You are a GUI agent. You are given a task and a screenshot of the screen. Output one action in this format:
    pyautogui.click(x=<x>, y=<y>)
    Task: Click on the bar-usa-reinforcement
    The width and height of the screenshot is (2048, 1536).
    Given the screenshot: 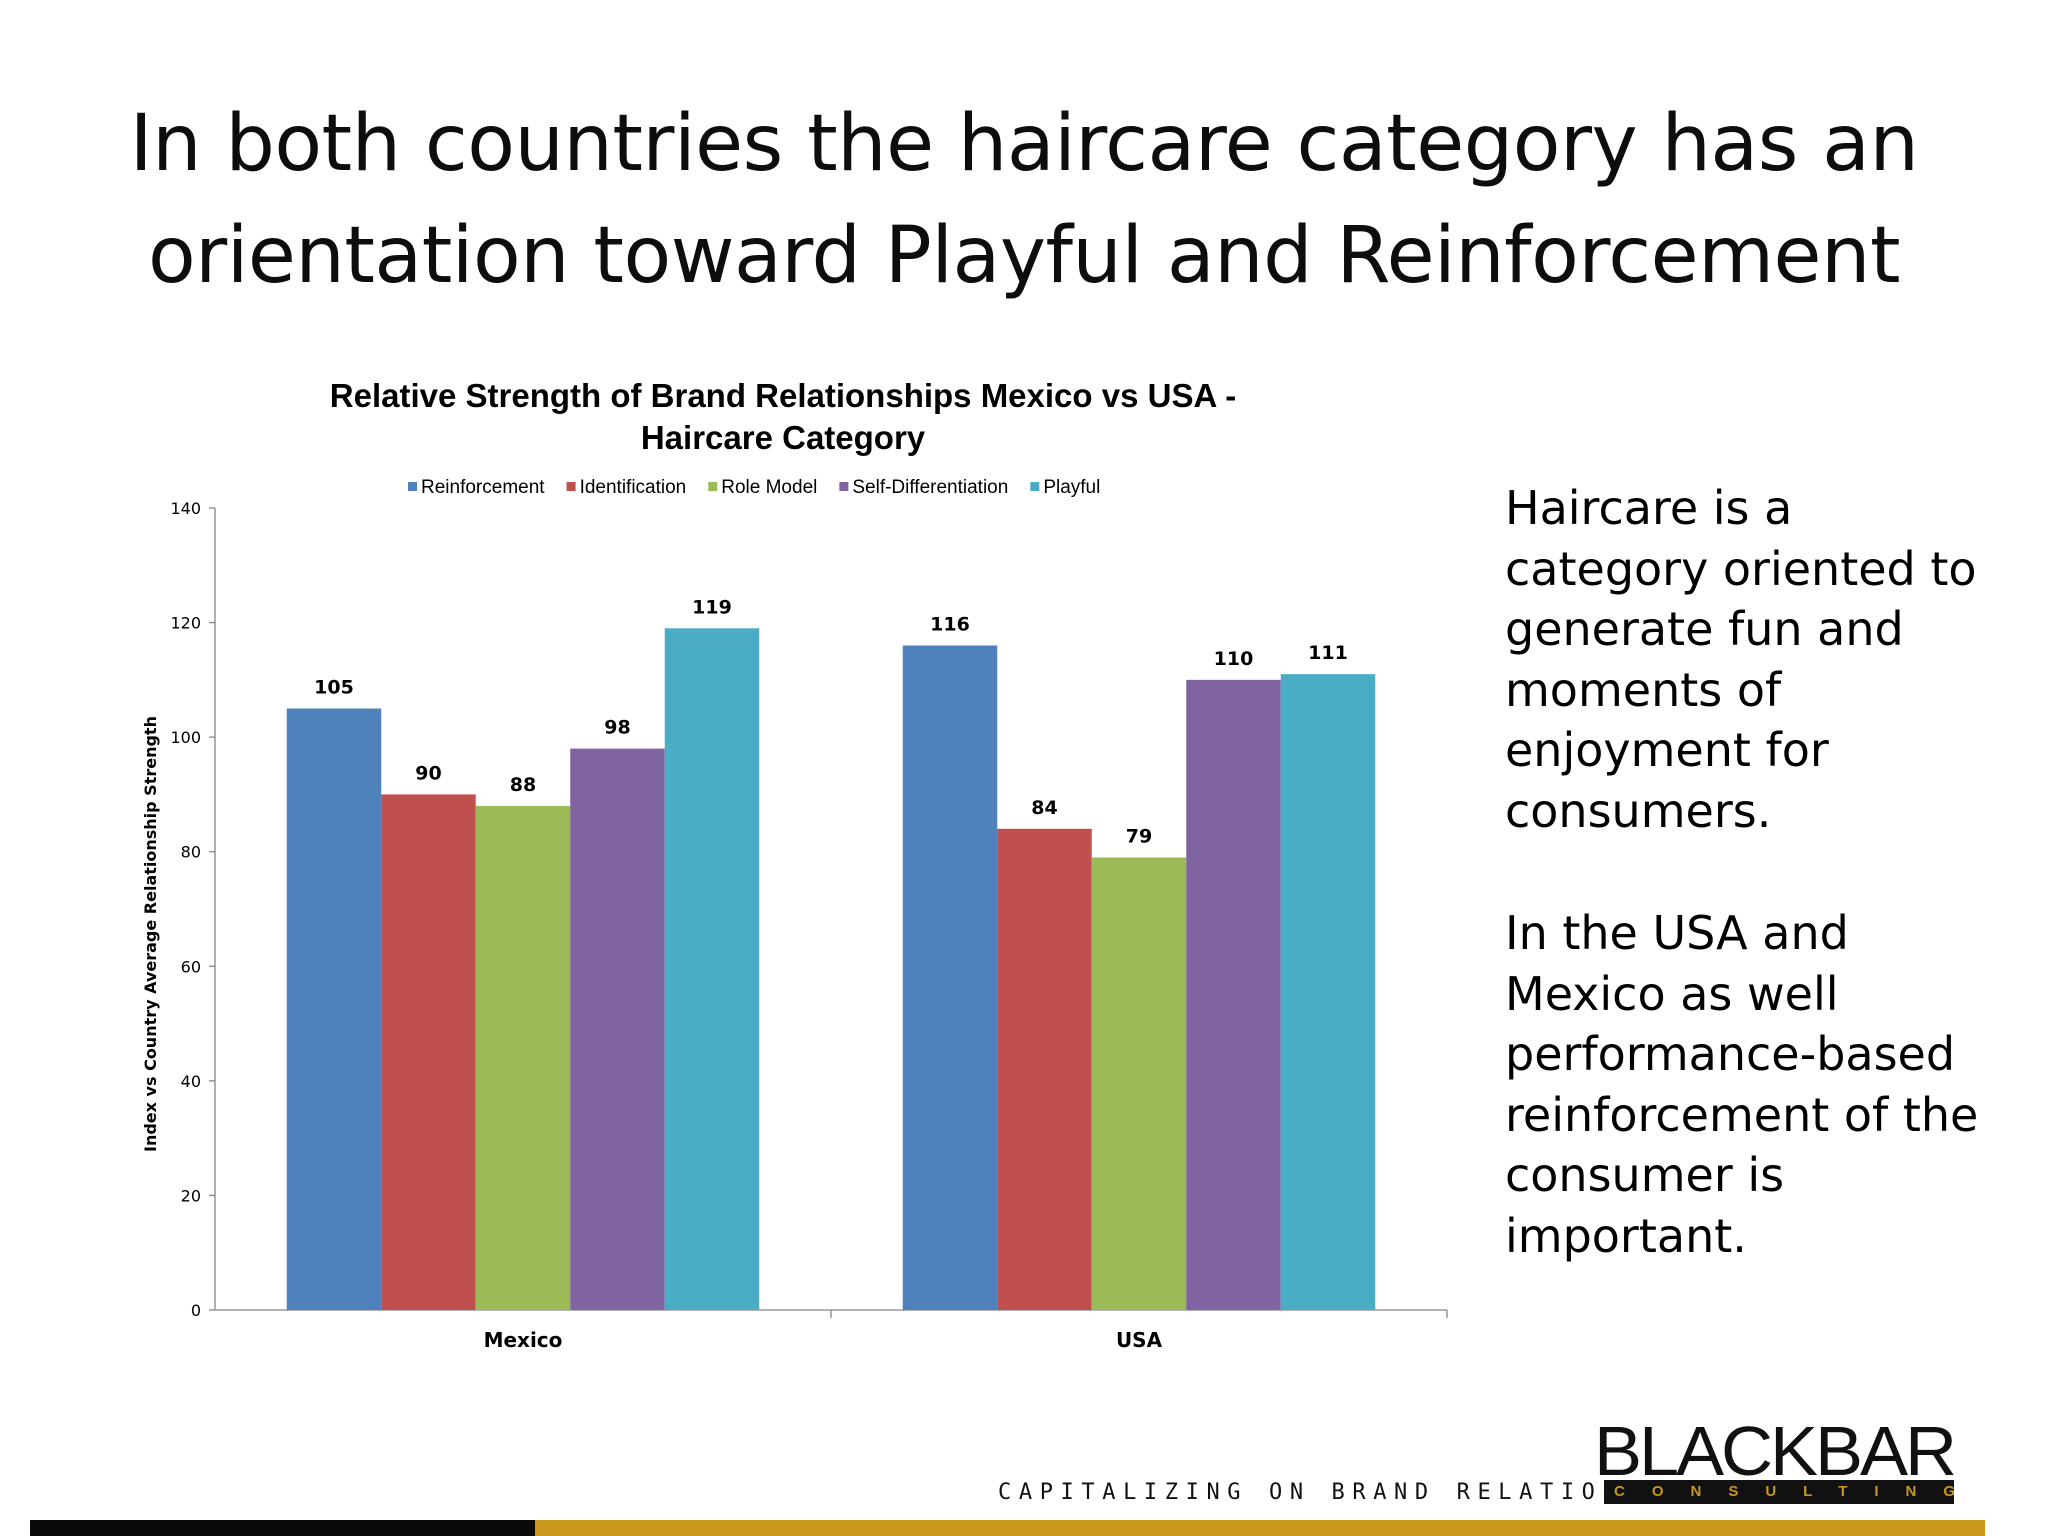 What is the action you would take?
    pyautogui.click(x=950, y=977)
    